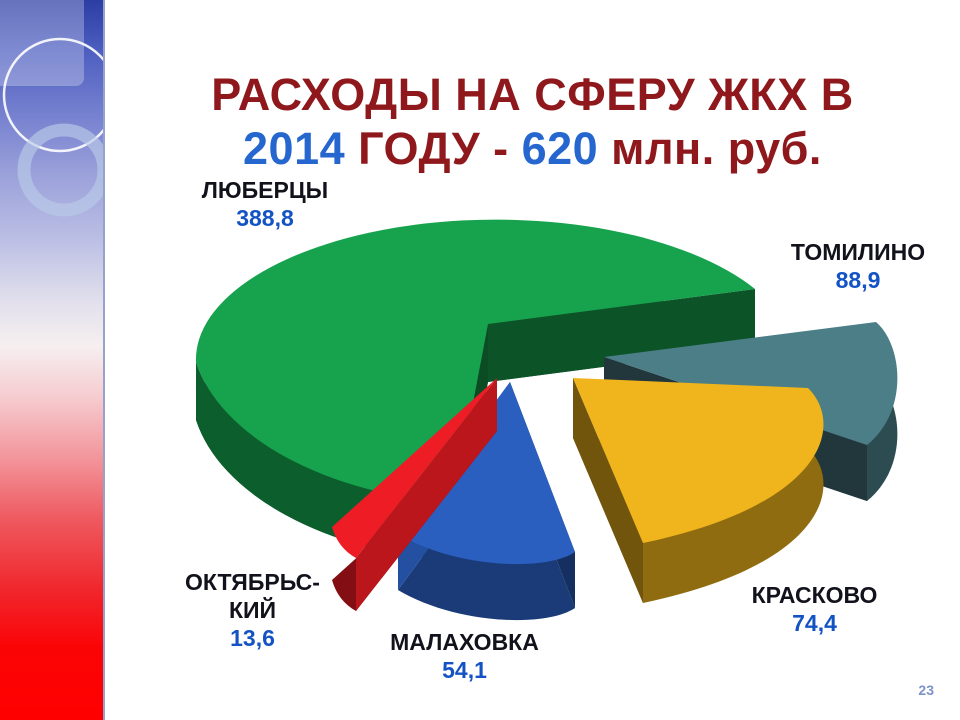  I want to click on sidebar-decor-shapes, so click(51, 108).